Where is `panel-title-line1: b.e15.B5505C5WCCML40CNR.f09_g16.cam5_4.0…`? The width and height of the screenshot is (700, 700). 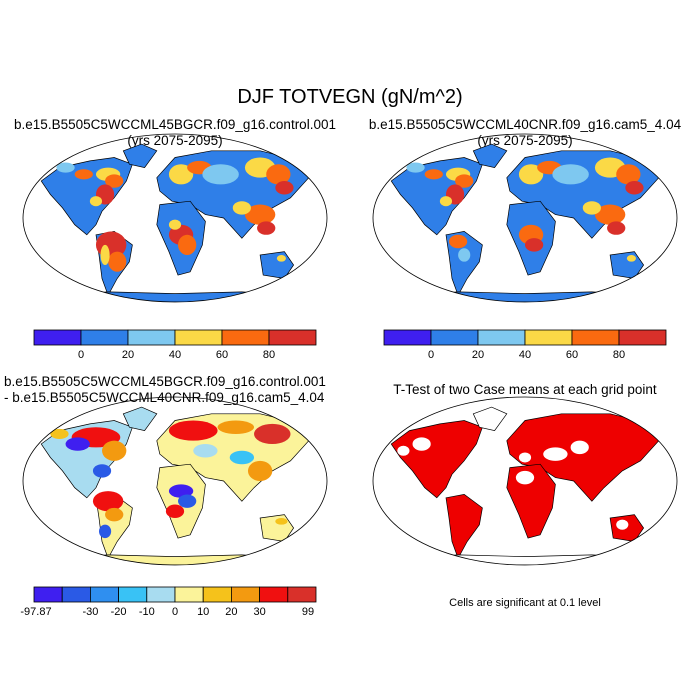
panel-title-line1: b.e15.B5505C5WCCML40CNR.f09_g16.cam5_4.0… is located at coordinates (525, 124).